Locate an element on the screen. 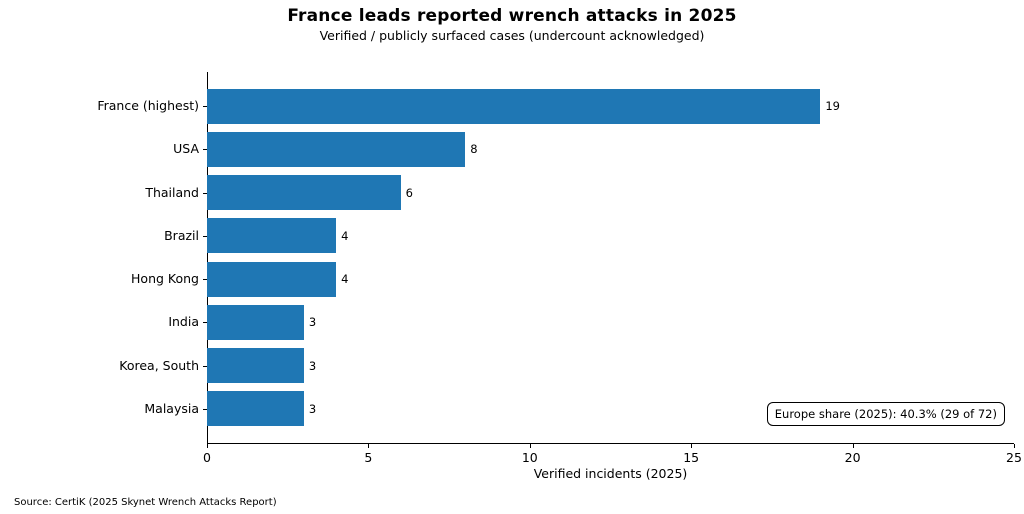 The image size is (1024, 514). y-tick-label: Hong Kong is located at coordinates (165, 279).